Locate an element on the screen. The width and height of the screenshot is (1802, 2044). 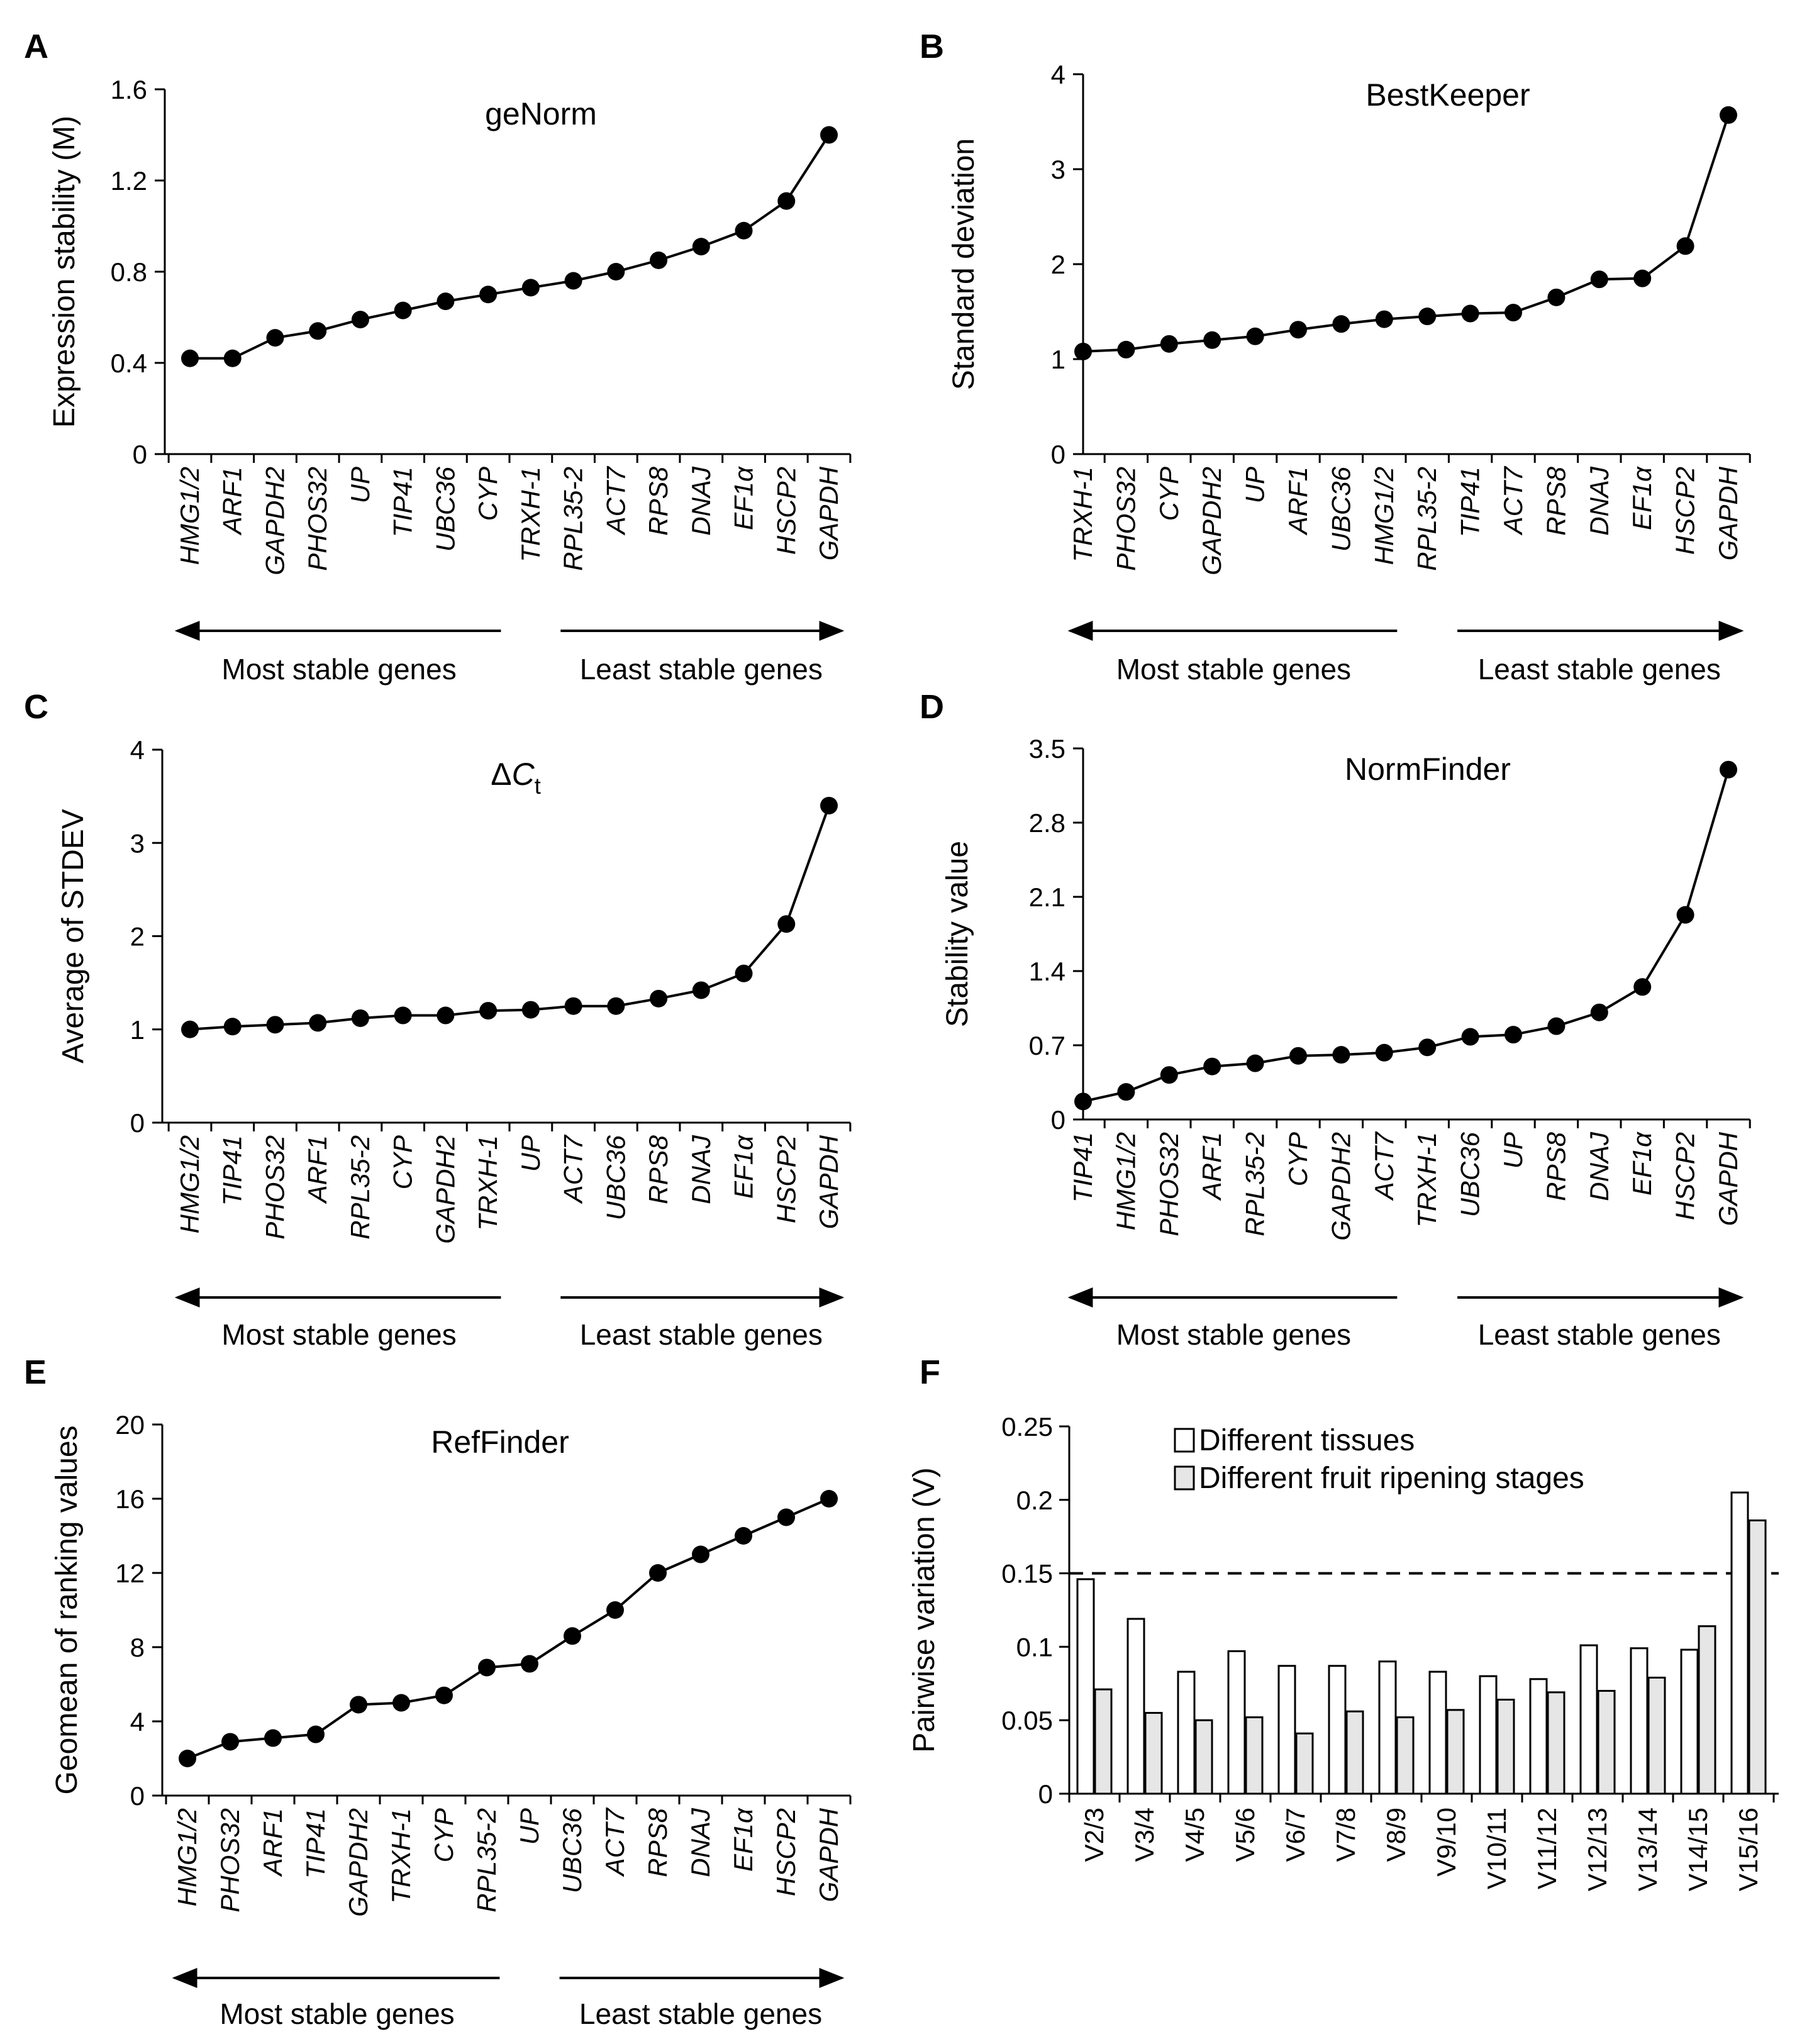
gene-label-gapdh2: GAPDH2 is located at coordinates (1340, 1186).